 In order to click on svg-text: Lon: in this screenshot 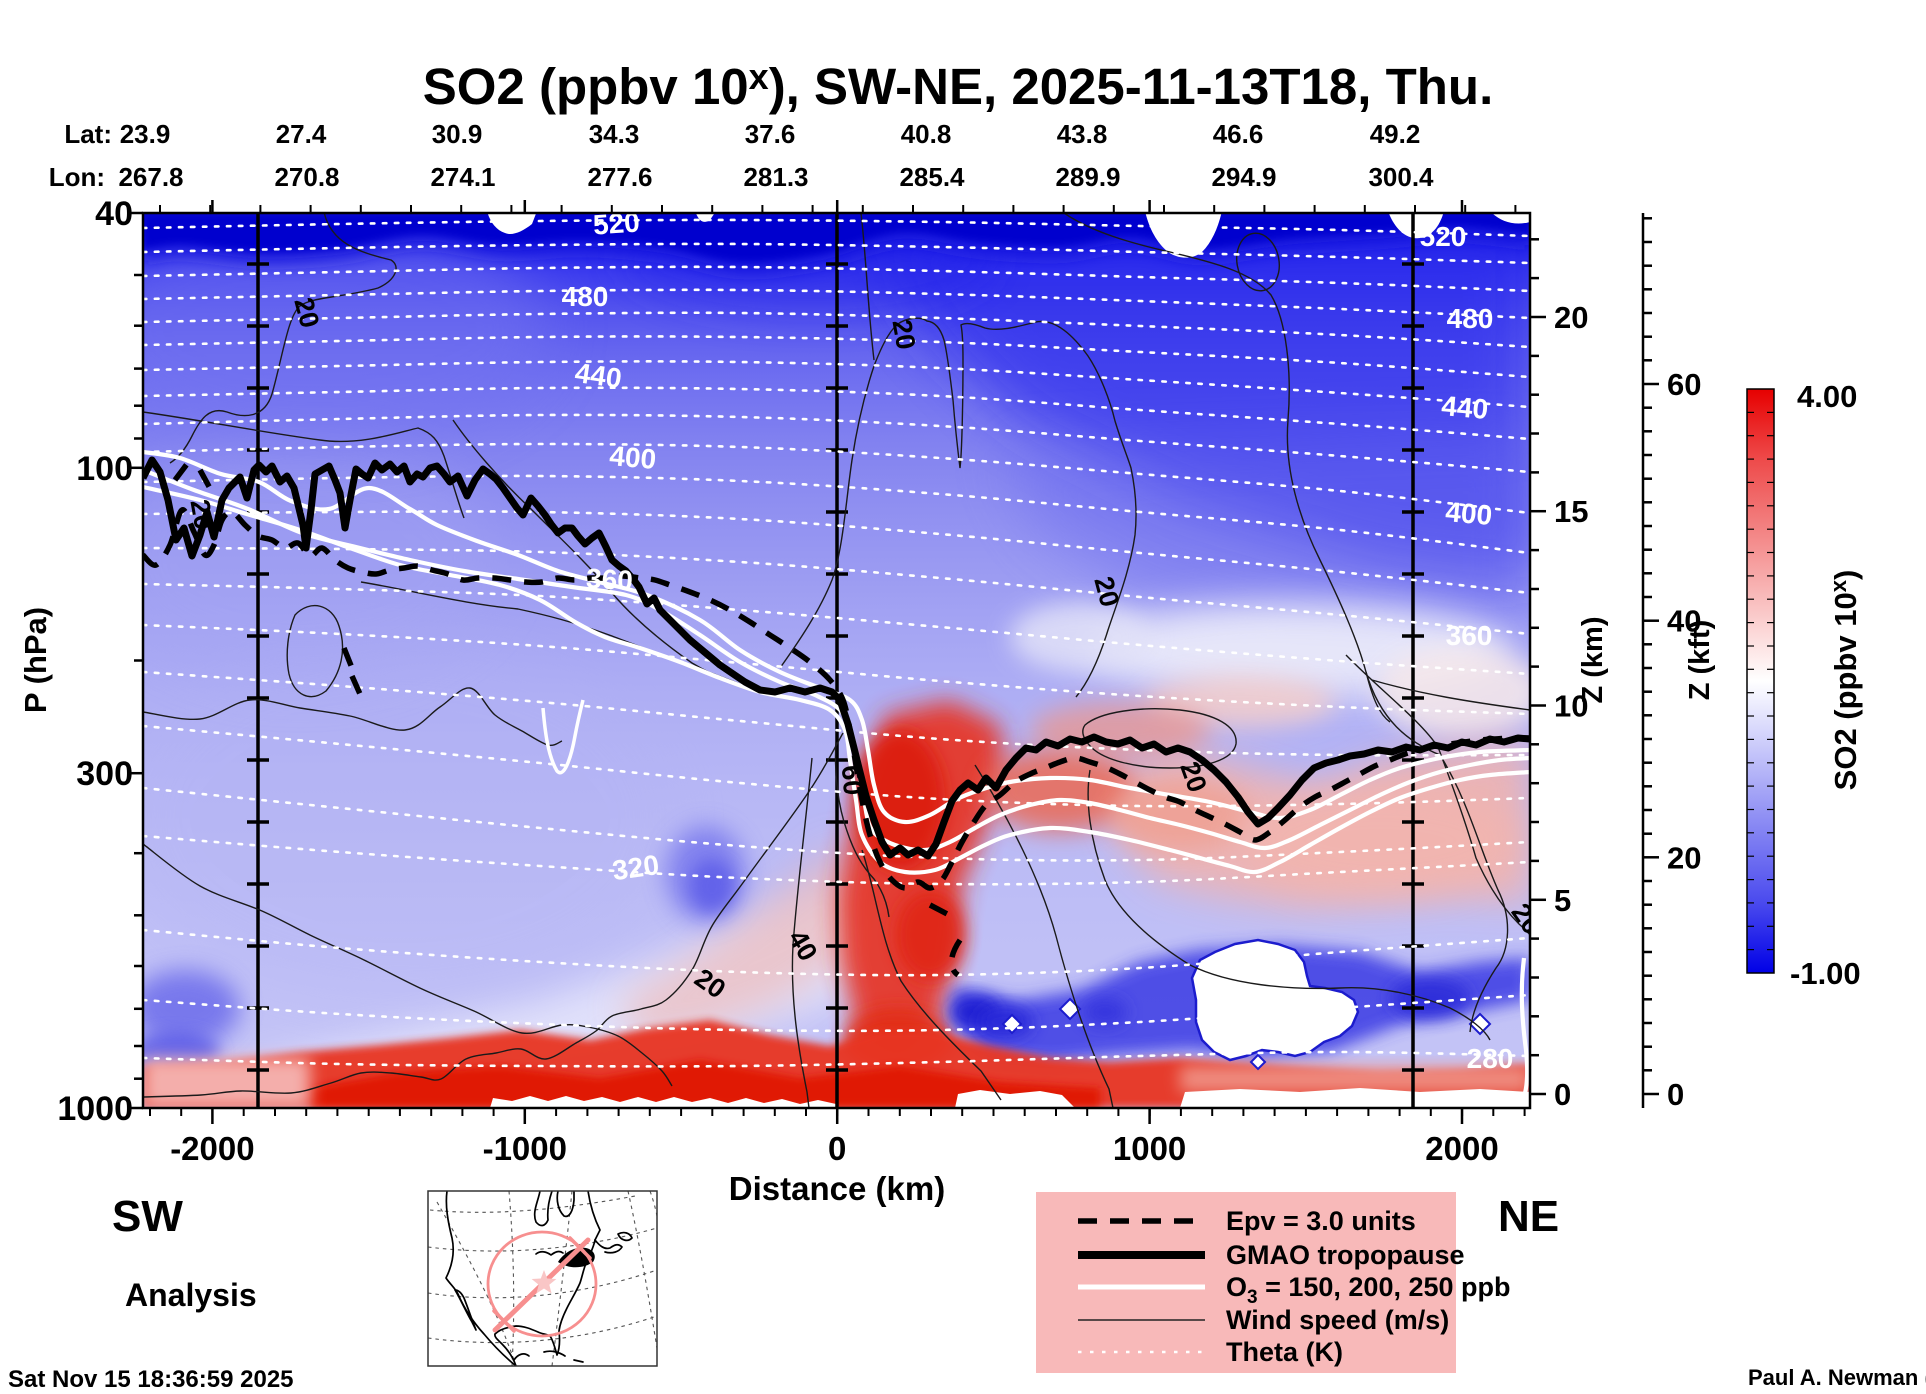, I will do `click(77, 177)`.